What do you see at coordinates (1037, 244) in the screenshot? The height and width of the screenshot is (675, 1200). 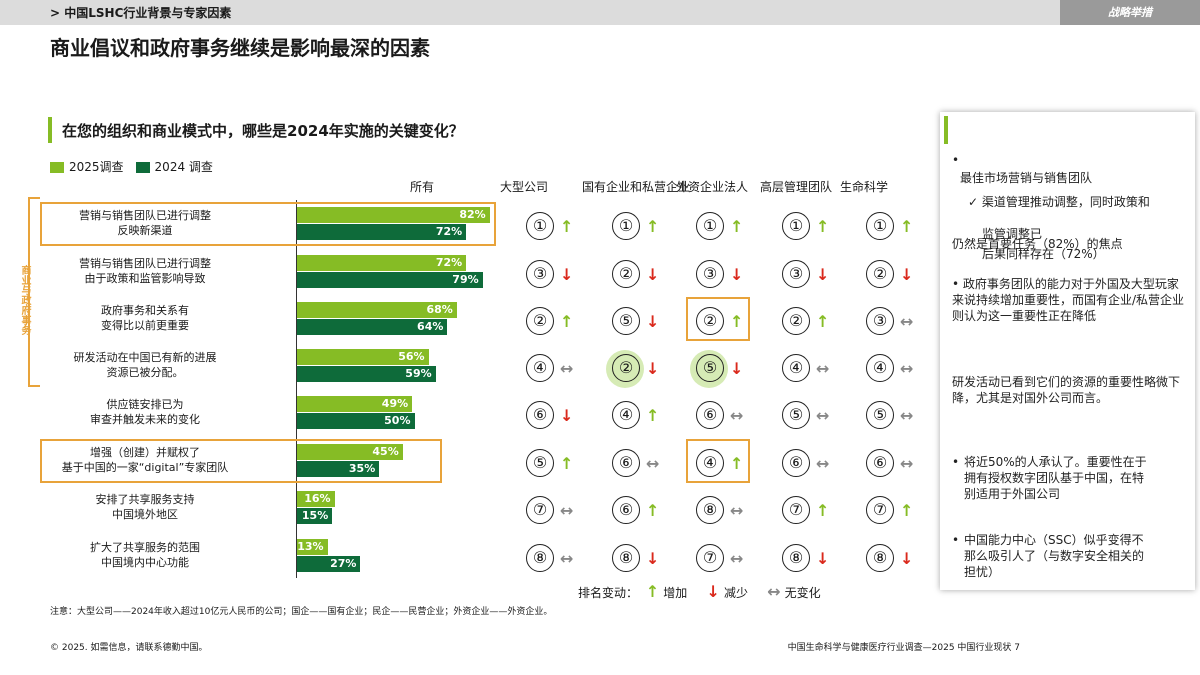 I see `panel-bullet1-b: 仍然是首要任务（82%）的焦点` at bounding box center [1037, 244].